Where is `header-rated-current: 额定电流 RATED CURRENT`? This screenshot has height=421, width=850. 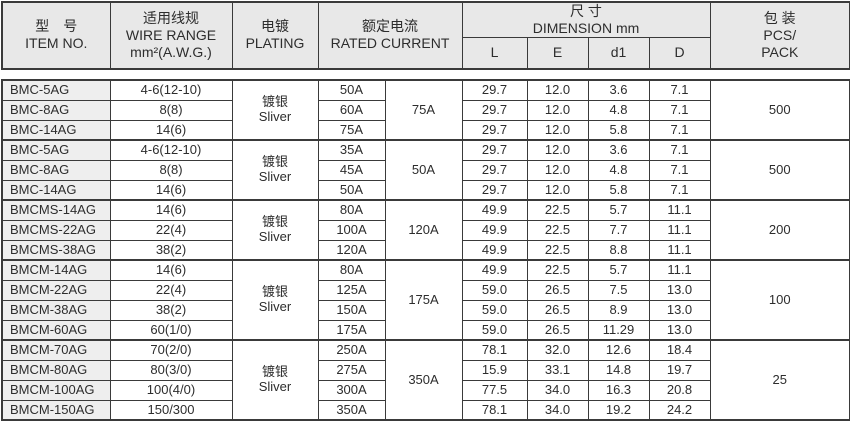 header-rated-current: 额定电流 RATED CURRENT is located at coordinates (390, 35).